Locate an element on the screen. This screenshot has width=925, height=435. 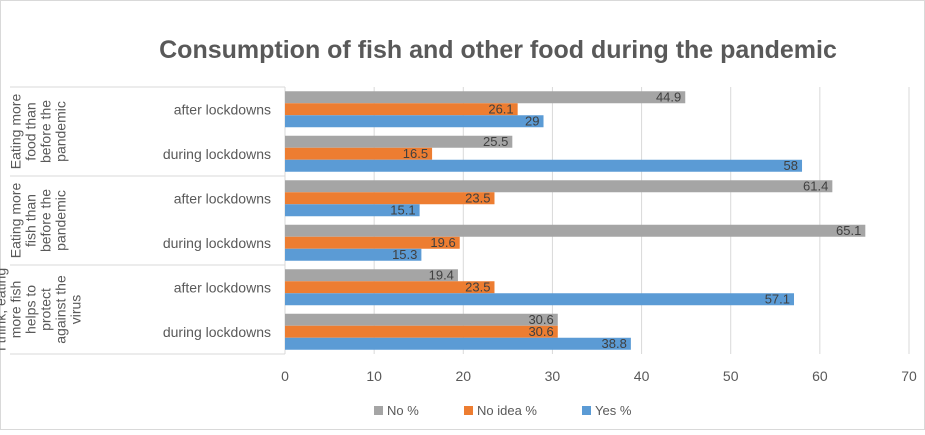
group-label-line: against the is located at coordinates (61, 309).